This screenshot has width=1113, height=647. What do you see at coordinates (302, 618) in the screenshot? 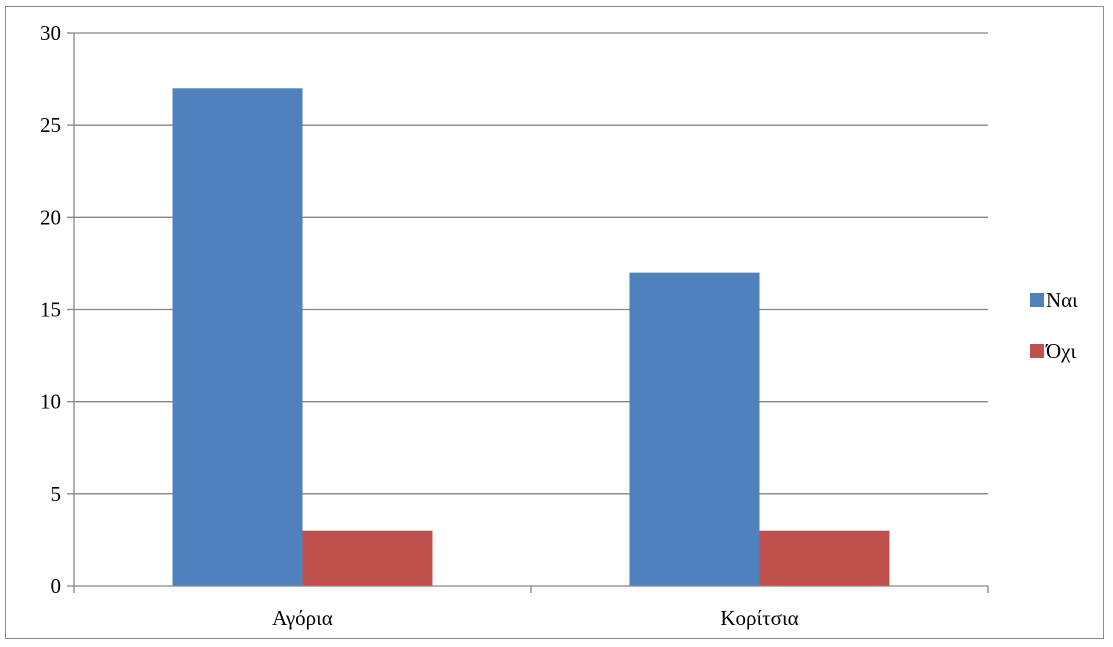
I see `x-tick-label: Αγόρια` at bounding box center [302, 618].